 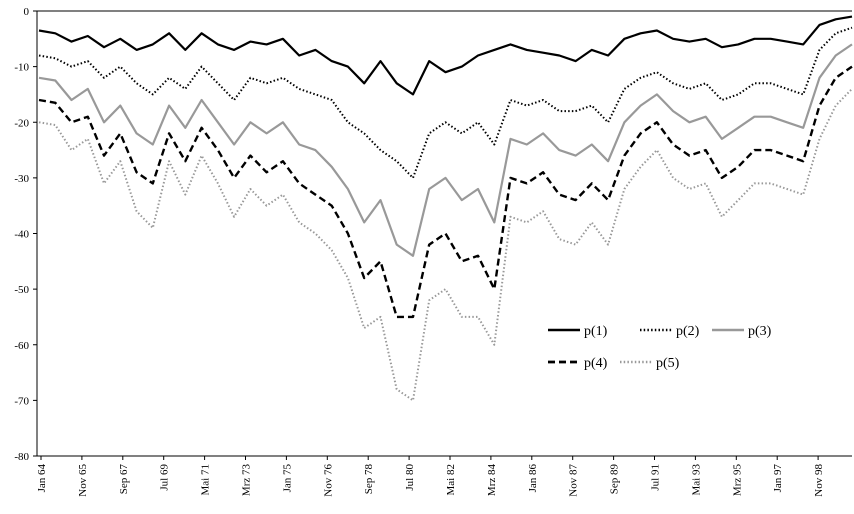 What do you see at coordinates (688, 331) in the screenshot?
I see `legend-label-2: p(2)` at bounding box center [688, 331].